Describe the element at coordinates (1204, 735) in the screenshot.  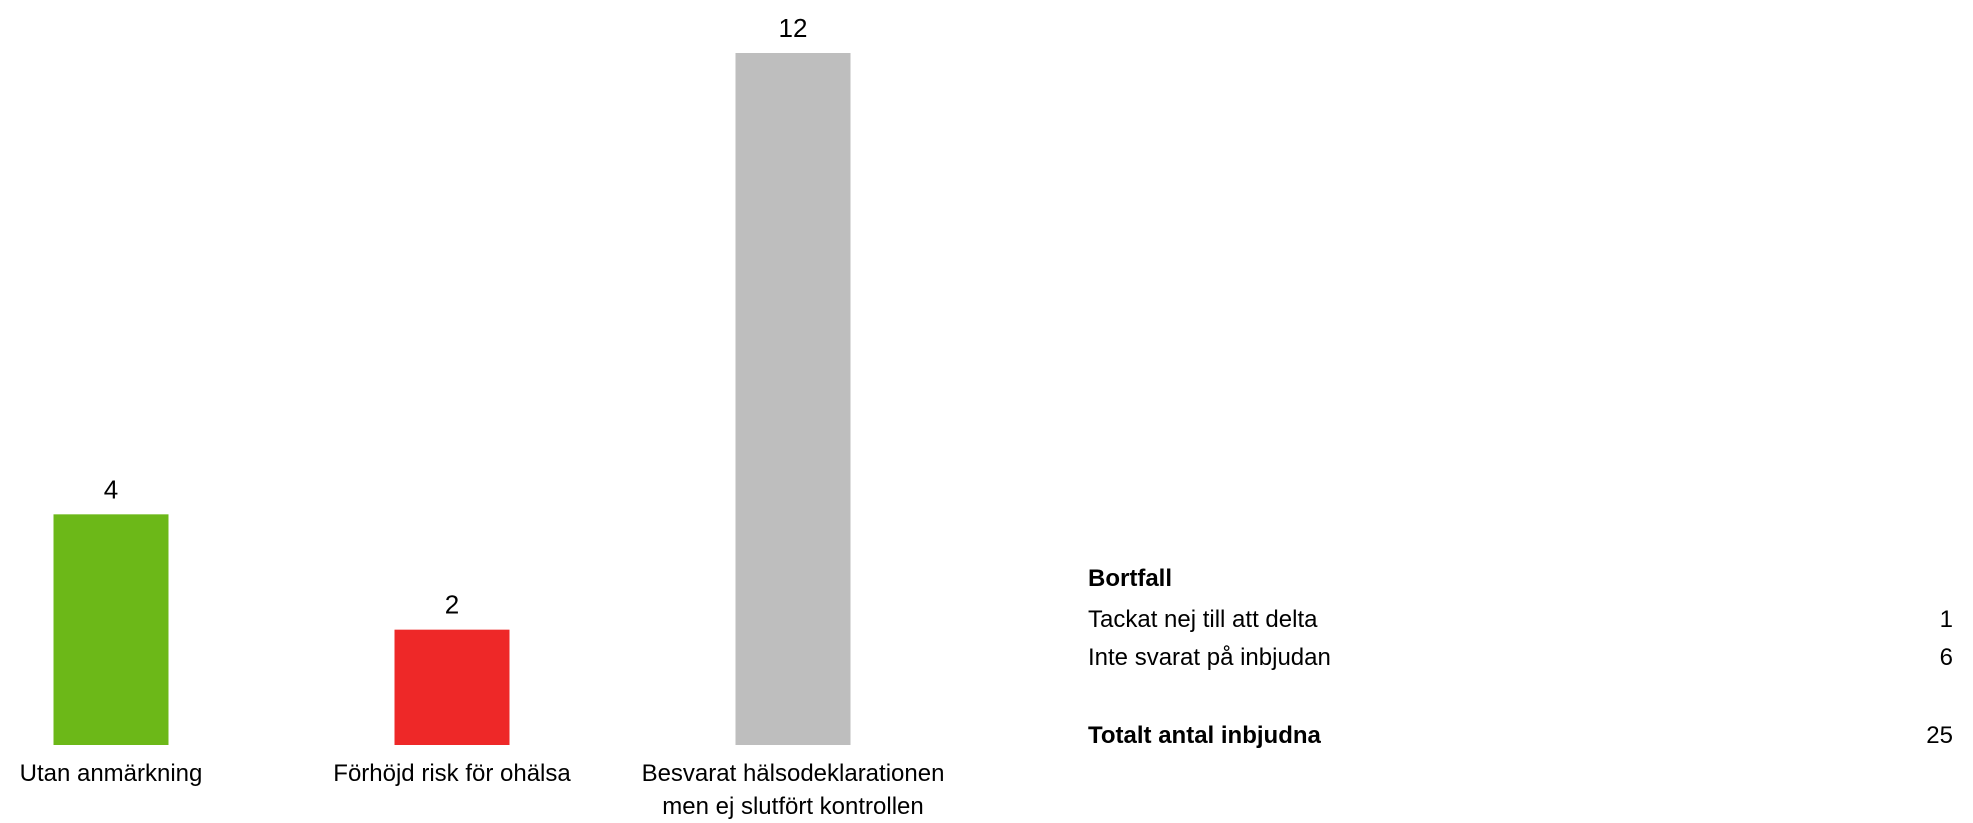
I see `summary-total-label: Totalt antal inbjudna` at that location.